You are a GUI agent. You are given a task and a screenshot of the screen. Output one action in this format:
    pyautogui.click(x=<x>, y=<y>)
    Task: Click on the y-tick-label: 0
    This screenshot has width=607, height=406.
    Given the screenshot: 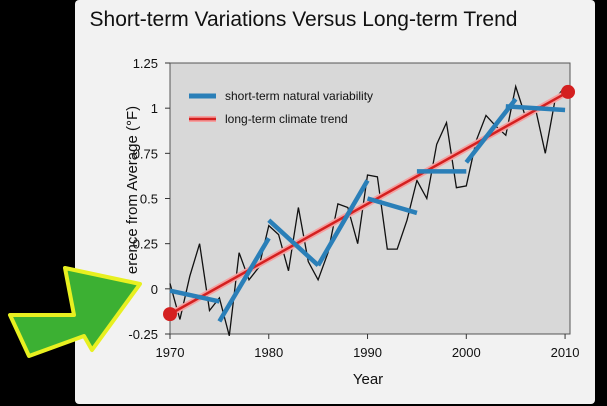 What is the action you would take?
    pyautogui.click(x=154, y=289)
    